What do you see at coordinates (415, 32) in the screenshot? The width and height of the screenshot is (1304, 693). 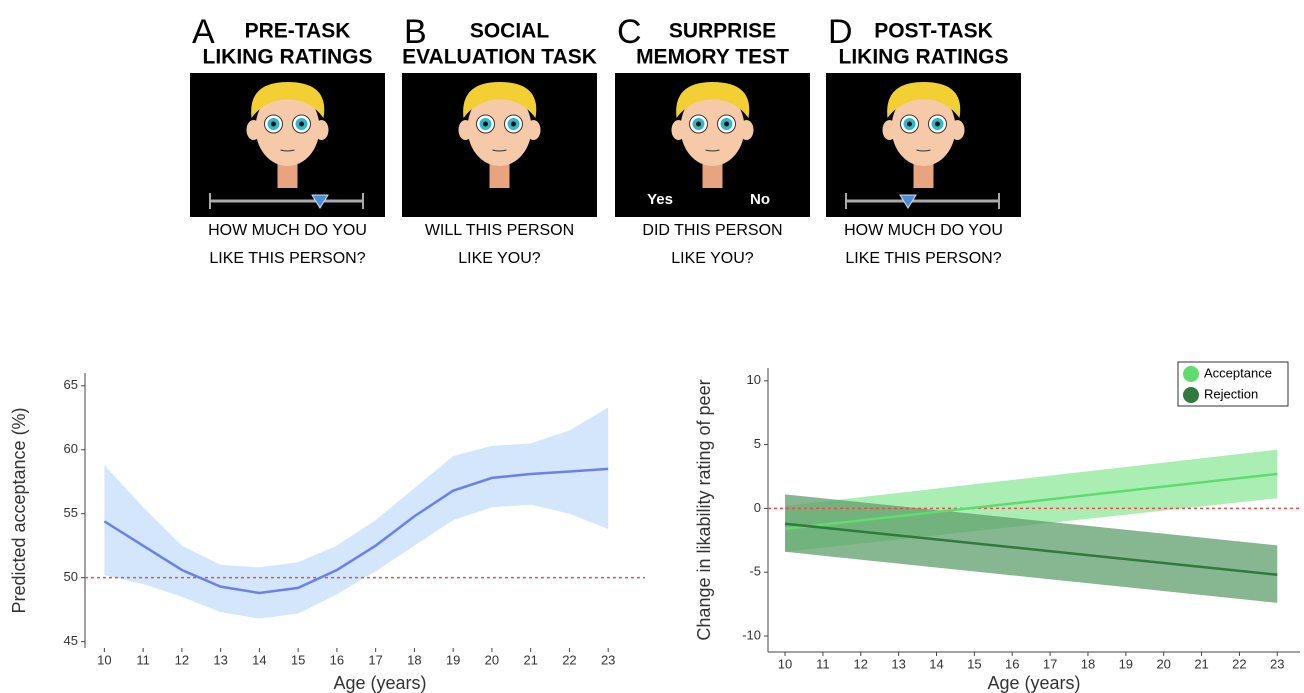 I see `panel-letter: B` at bounding box center [415, 32].